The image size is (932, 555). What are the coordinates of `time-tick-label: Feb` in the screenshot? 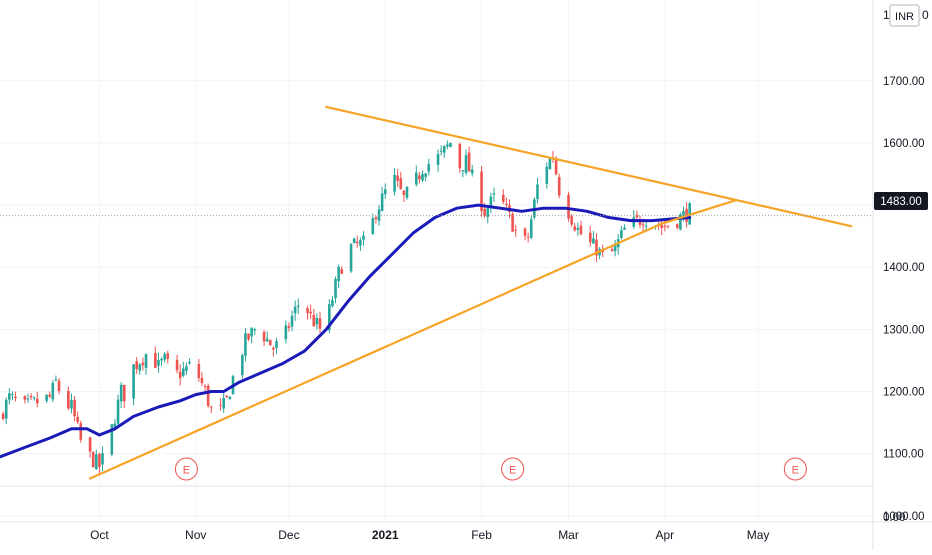 It's located at (481, 535).